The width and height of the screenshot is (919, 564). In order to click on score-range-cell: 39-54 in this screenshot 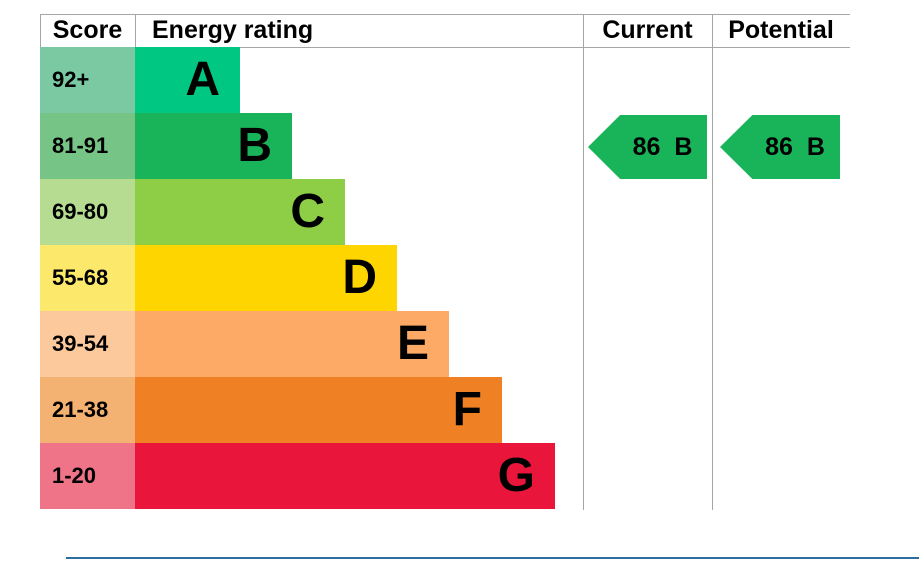, I will do `click(87, 344)`.